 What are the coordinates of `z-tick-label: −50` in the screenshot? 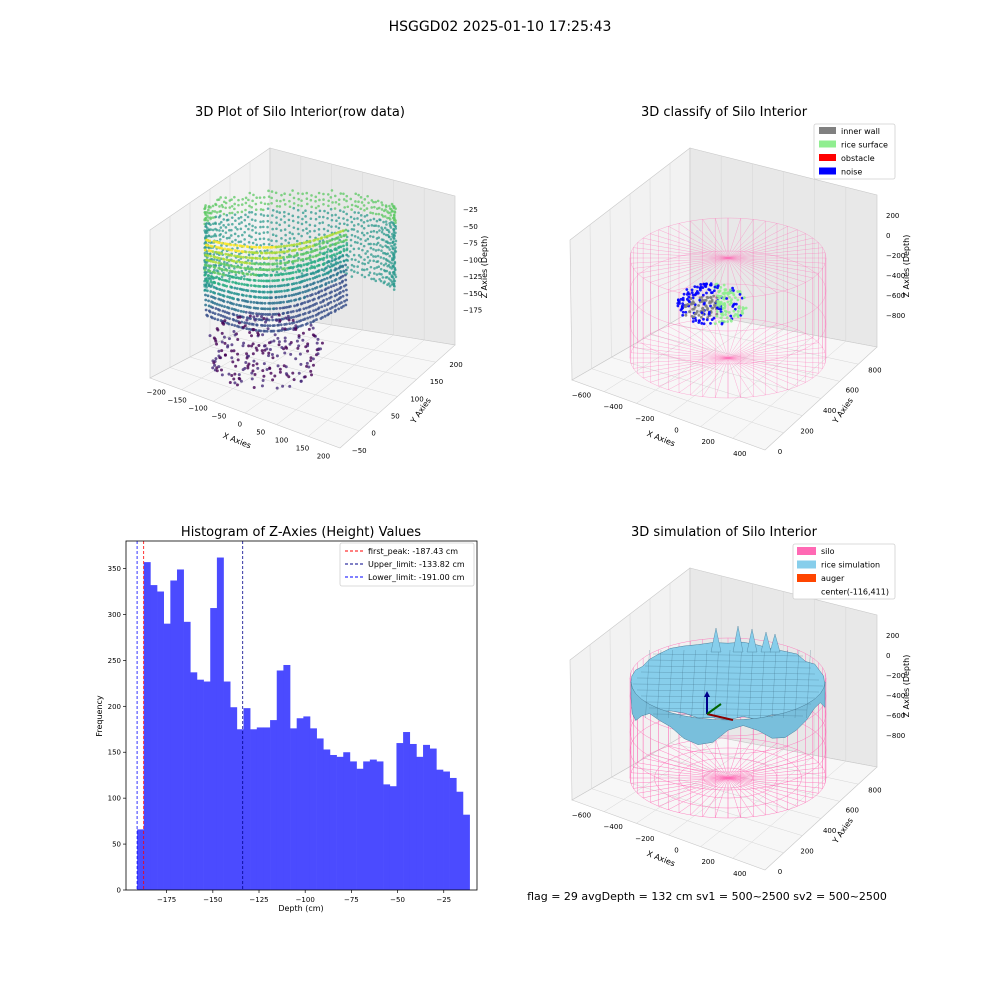 It's located at (470, 227).